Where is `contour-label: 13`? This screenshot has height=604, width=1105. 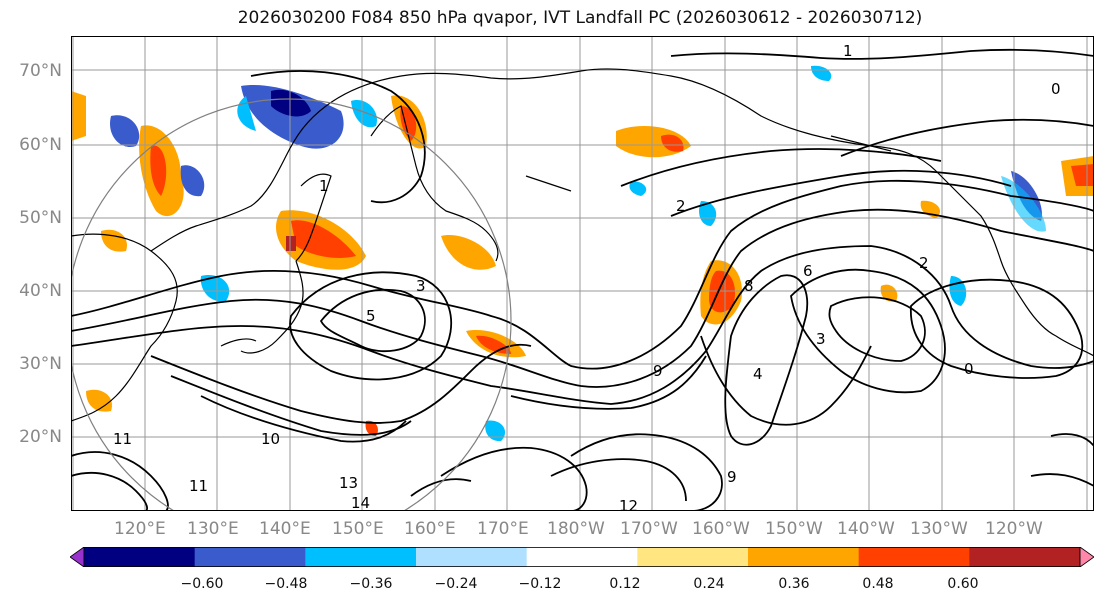
contour-label: 13 is located at coordinates (348, 483).